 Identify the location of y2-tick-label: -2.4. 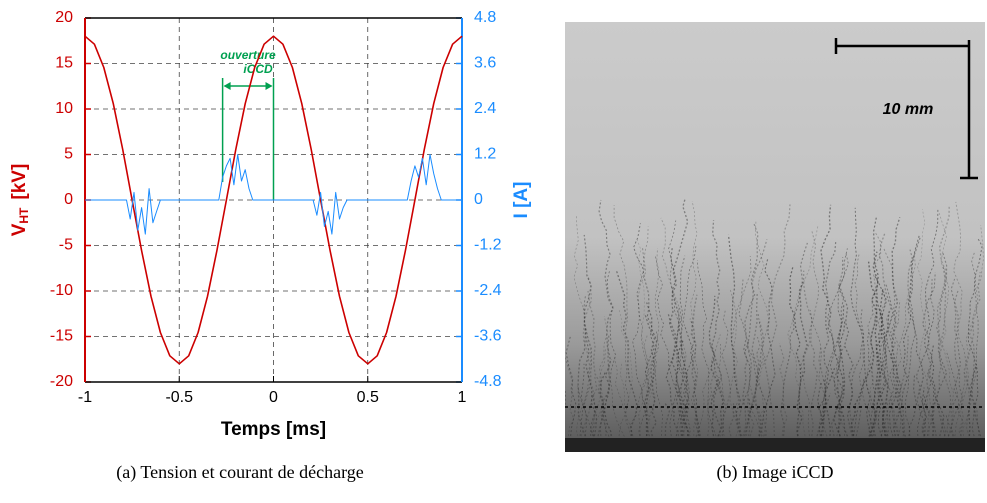
(488, 290).